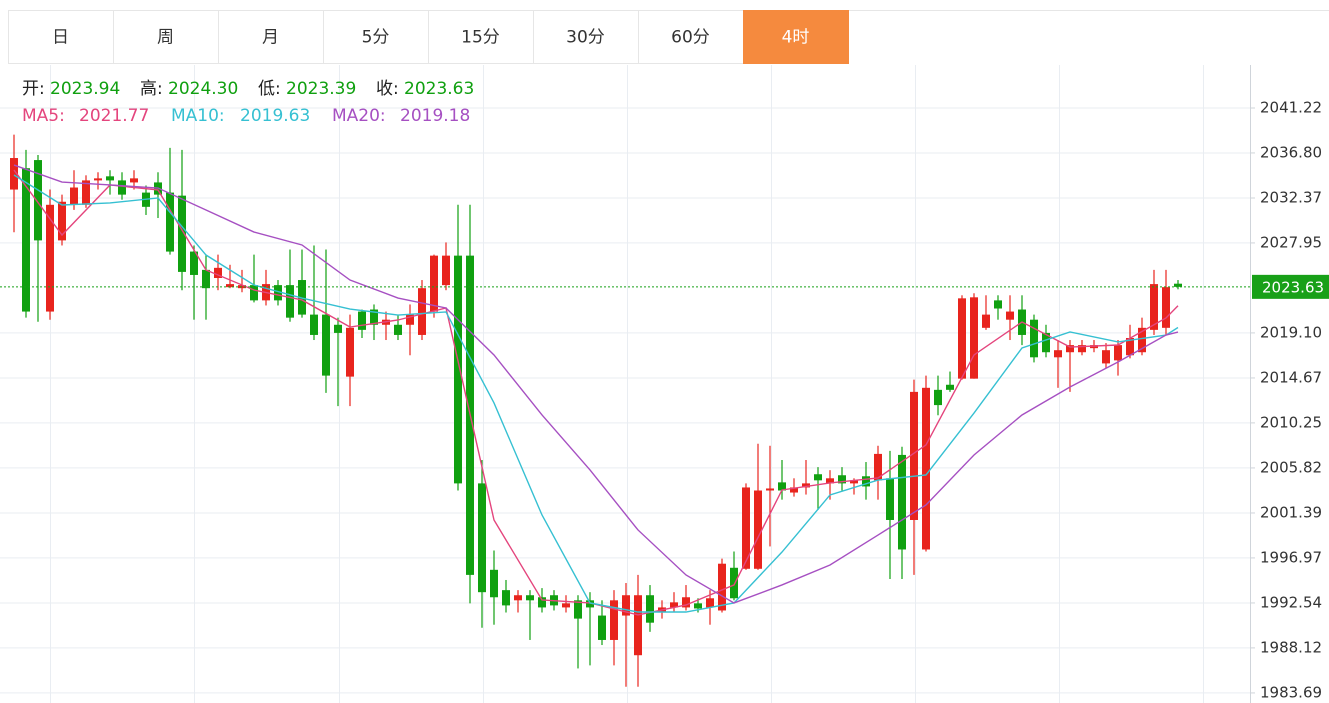  I want to click on tab-label: 日, so click(60, 38).